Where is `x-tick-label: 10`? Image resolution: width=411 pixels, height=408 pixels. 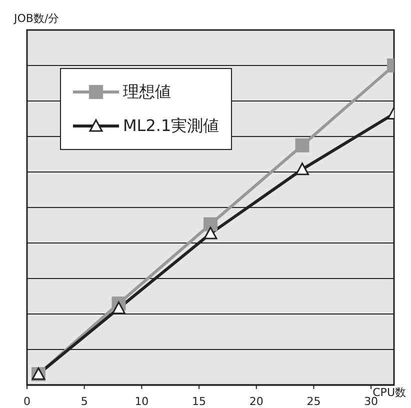
x-tick-label: 10 is located at coordinates (141, 401).